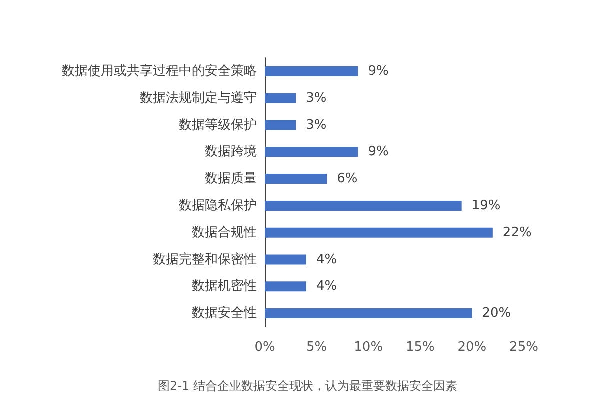 This screenshot has height=407, width=602. Describe the element at coordinates (218, 125) in the screenshot. I see `y-tick-label: 数据等级保护` at that location.